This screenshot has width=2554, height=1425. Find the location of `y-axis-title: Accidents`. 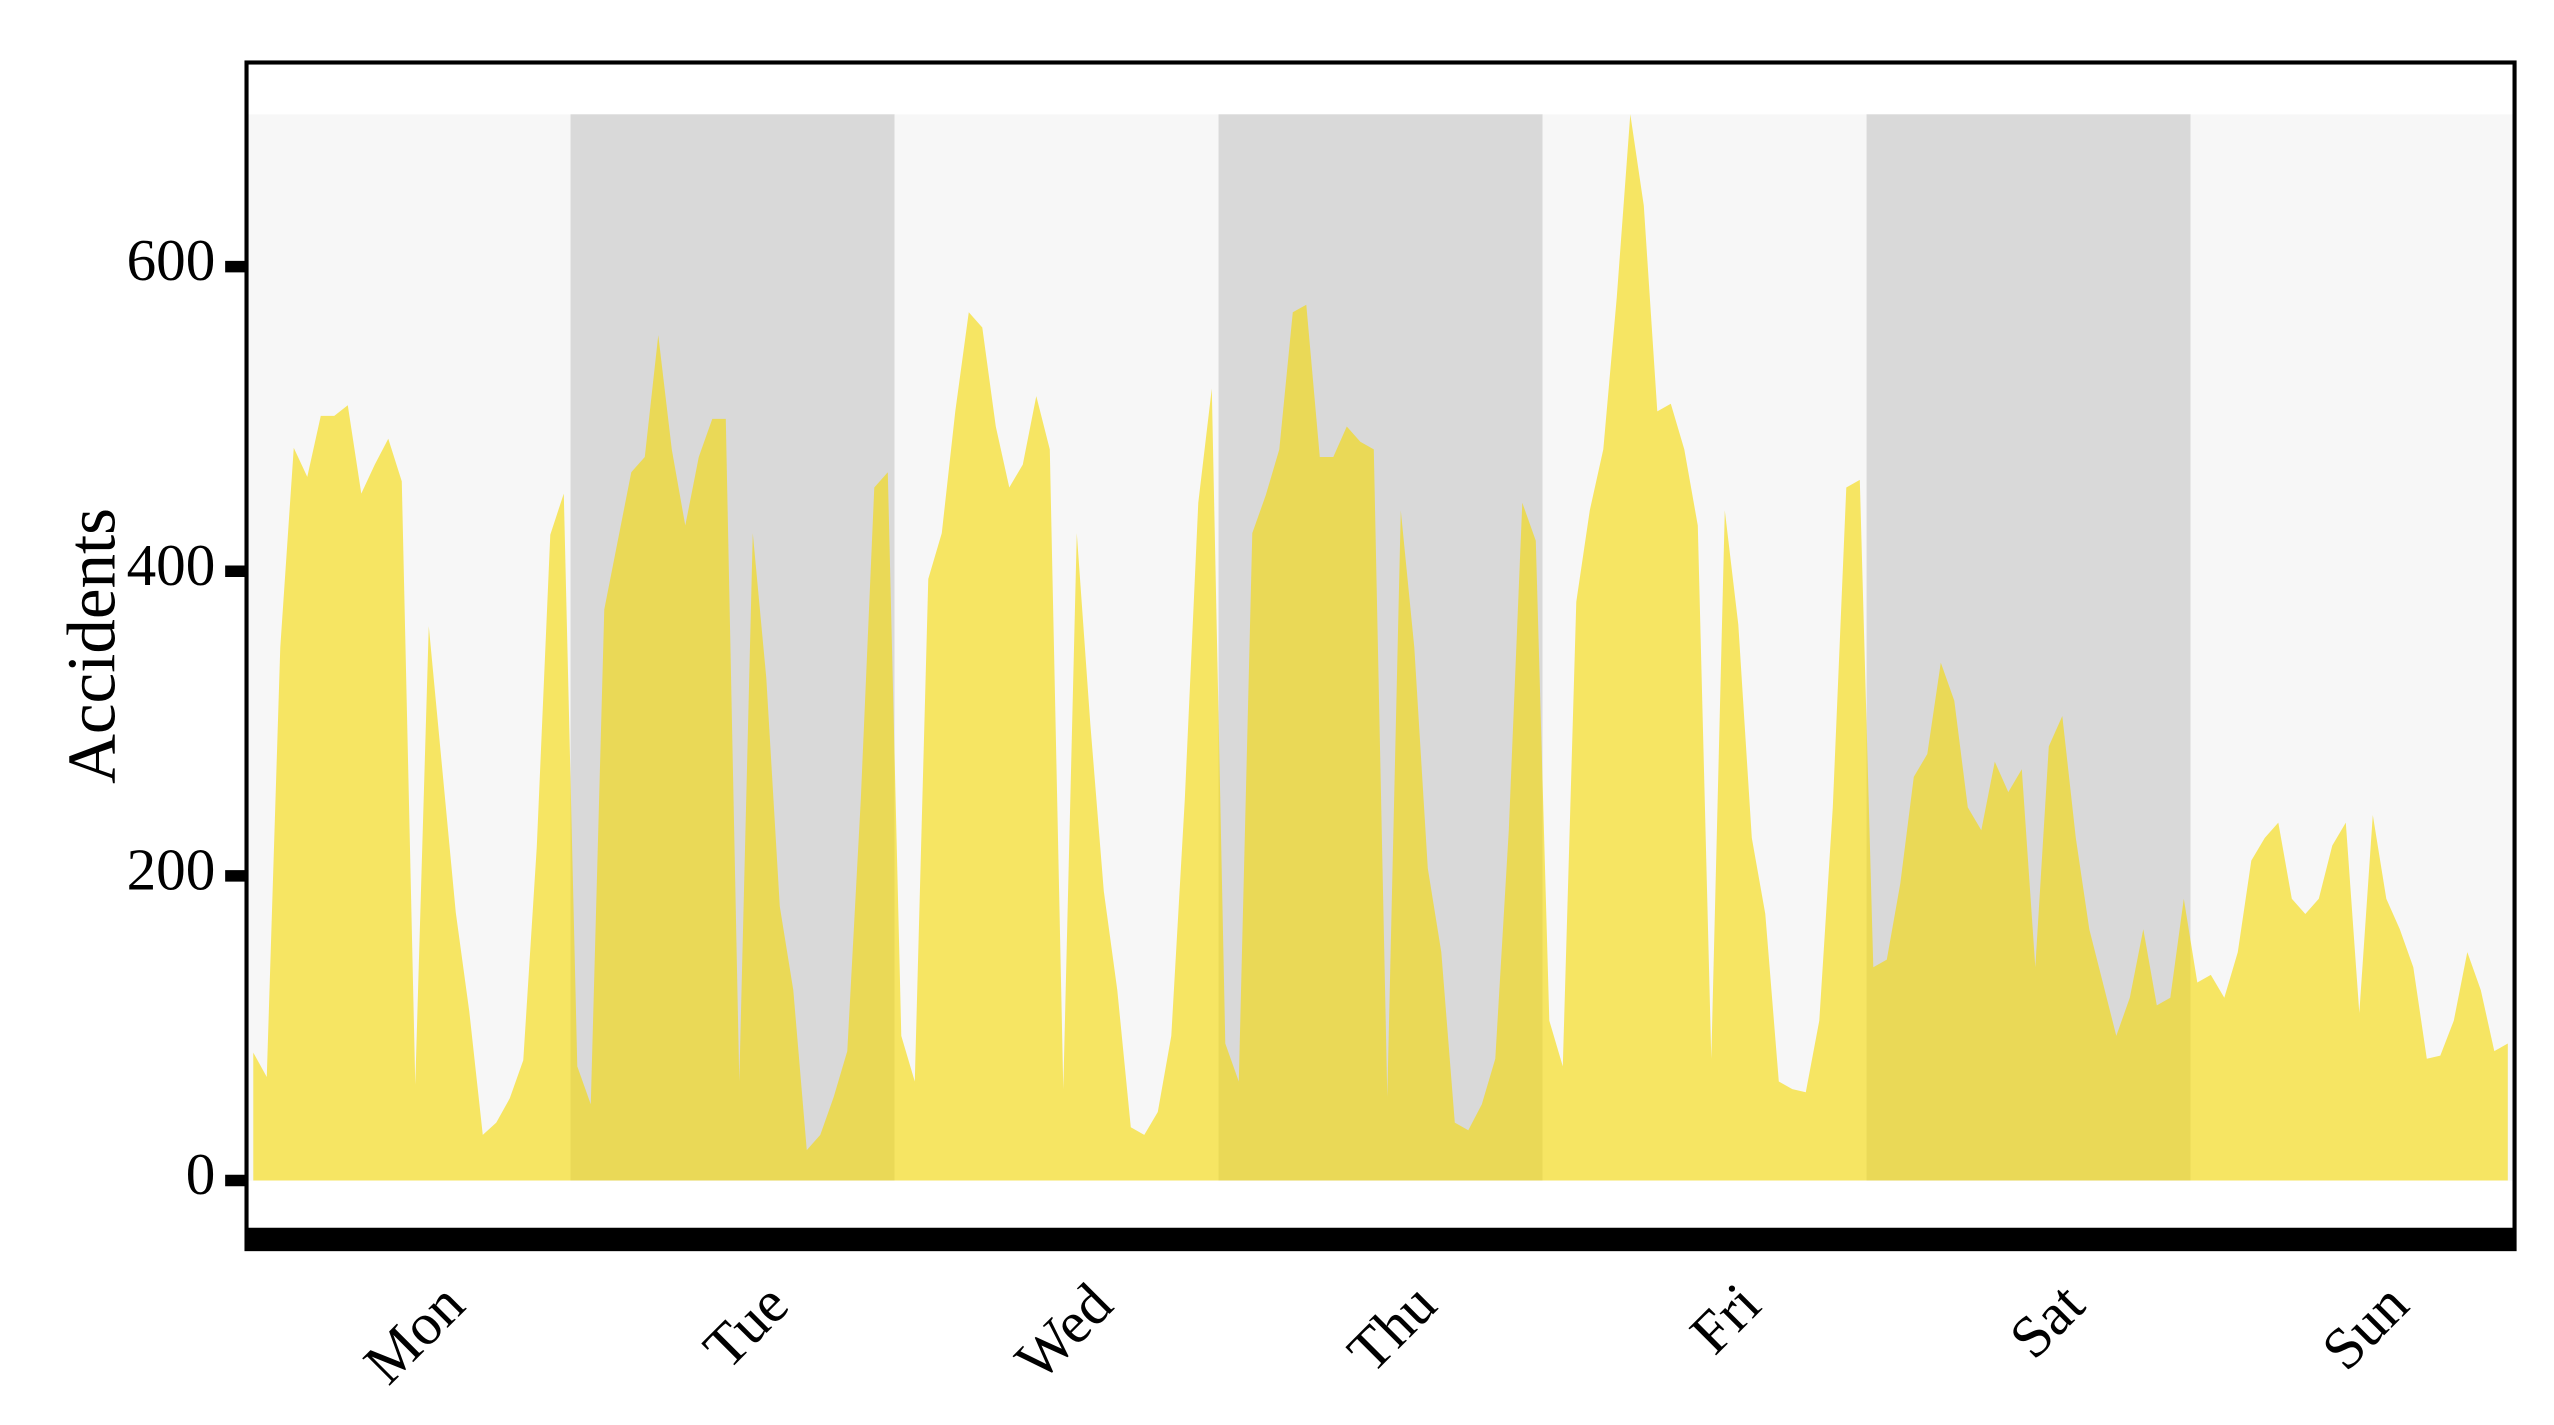

y-axis-title: Accidents is located at coordinates (90, 646).